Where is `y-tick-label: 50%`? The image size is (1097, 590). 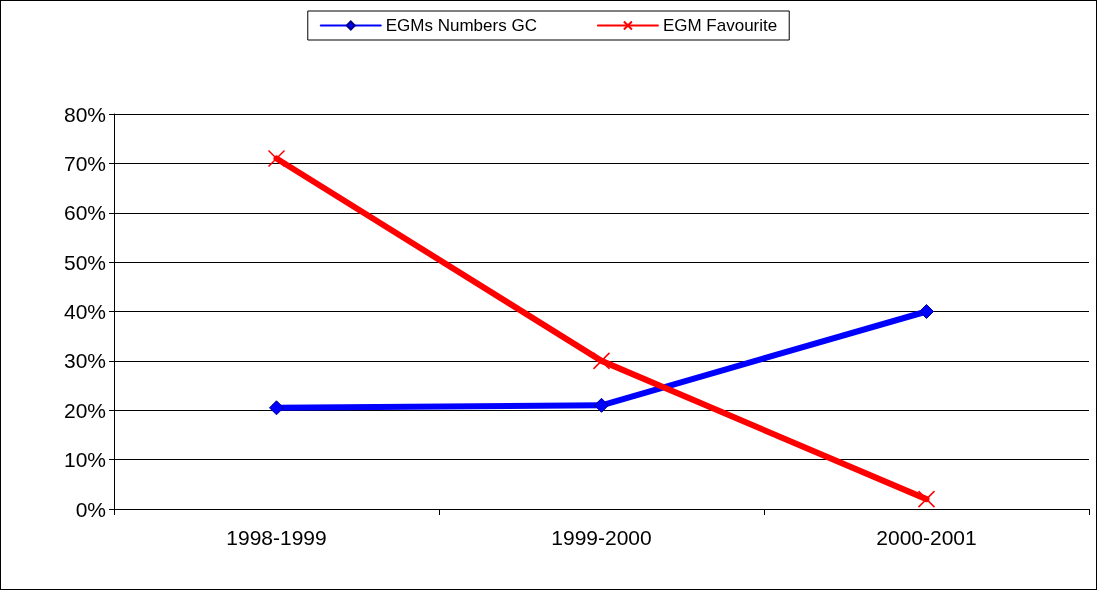
y-tick-label: 50% is located at coordinates (84, 262).